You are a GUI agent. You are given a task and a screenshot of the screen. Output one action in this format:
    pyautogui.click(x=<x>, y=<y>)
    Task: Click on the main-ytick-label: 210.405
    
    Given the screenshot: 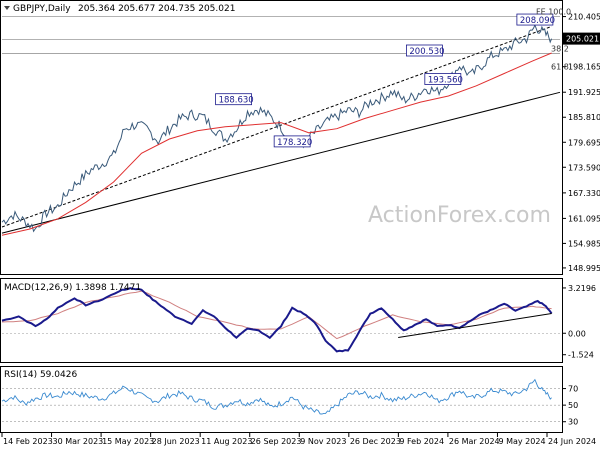 What is the action you would take?
    pyautogui.click(x=584, y=17)
    